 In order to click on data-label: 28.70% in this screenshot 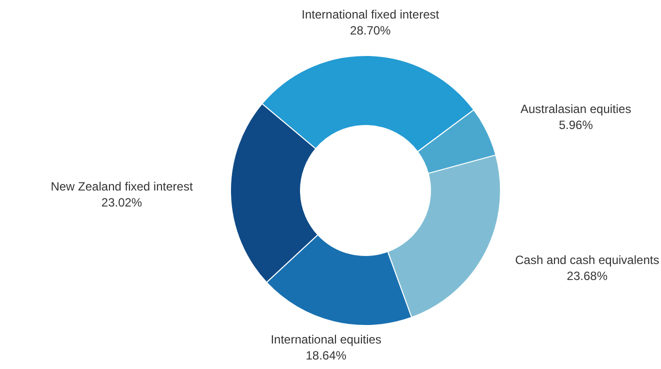, I will do `click(371, 31)`.